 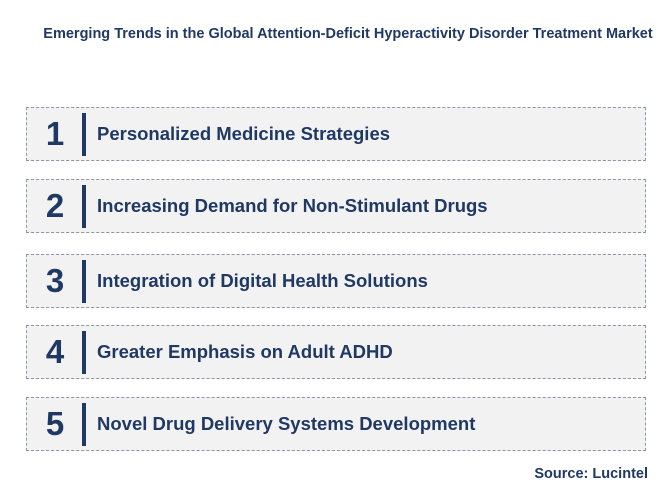 I want to click on trend-label: Novel Drug Delivery Systems Development, so click(x=286, y=423).